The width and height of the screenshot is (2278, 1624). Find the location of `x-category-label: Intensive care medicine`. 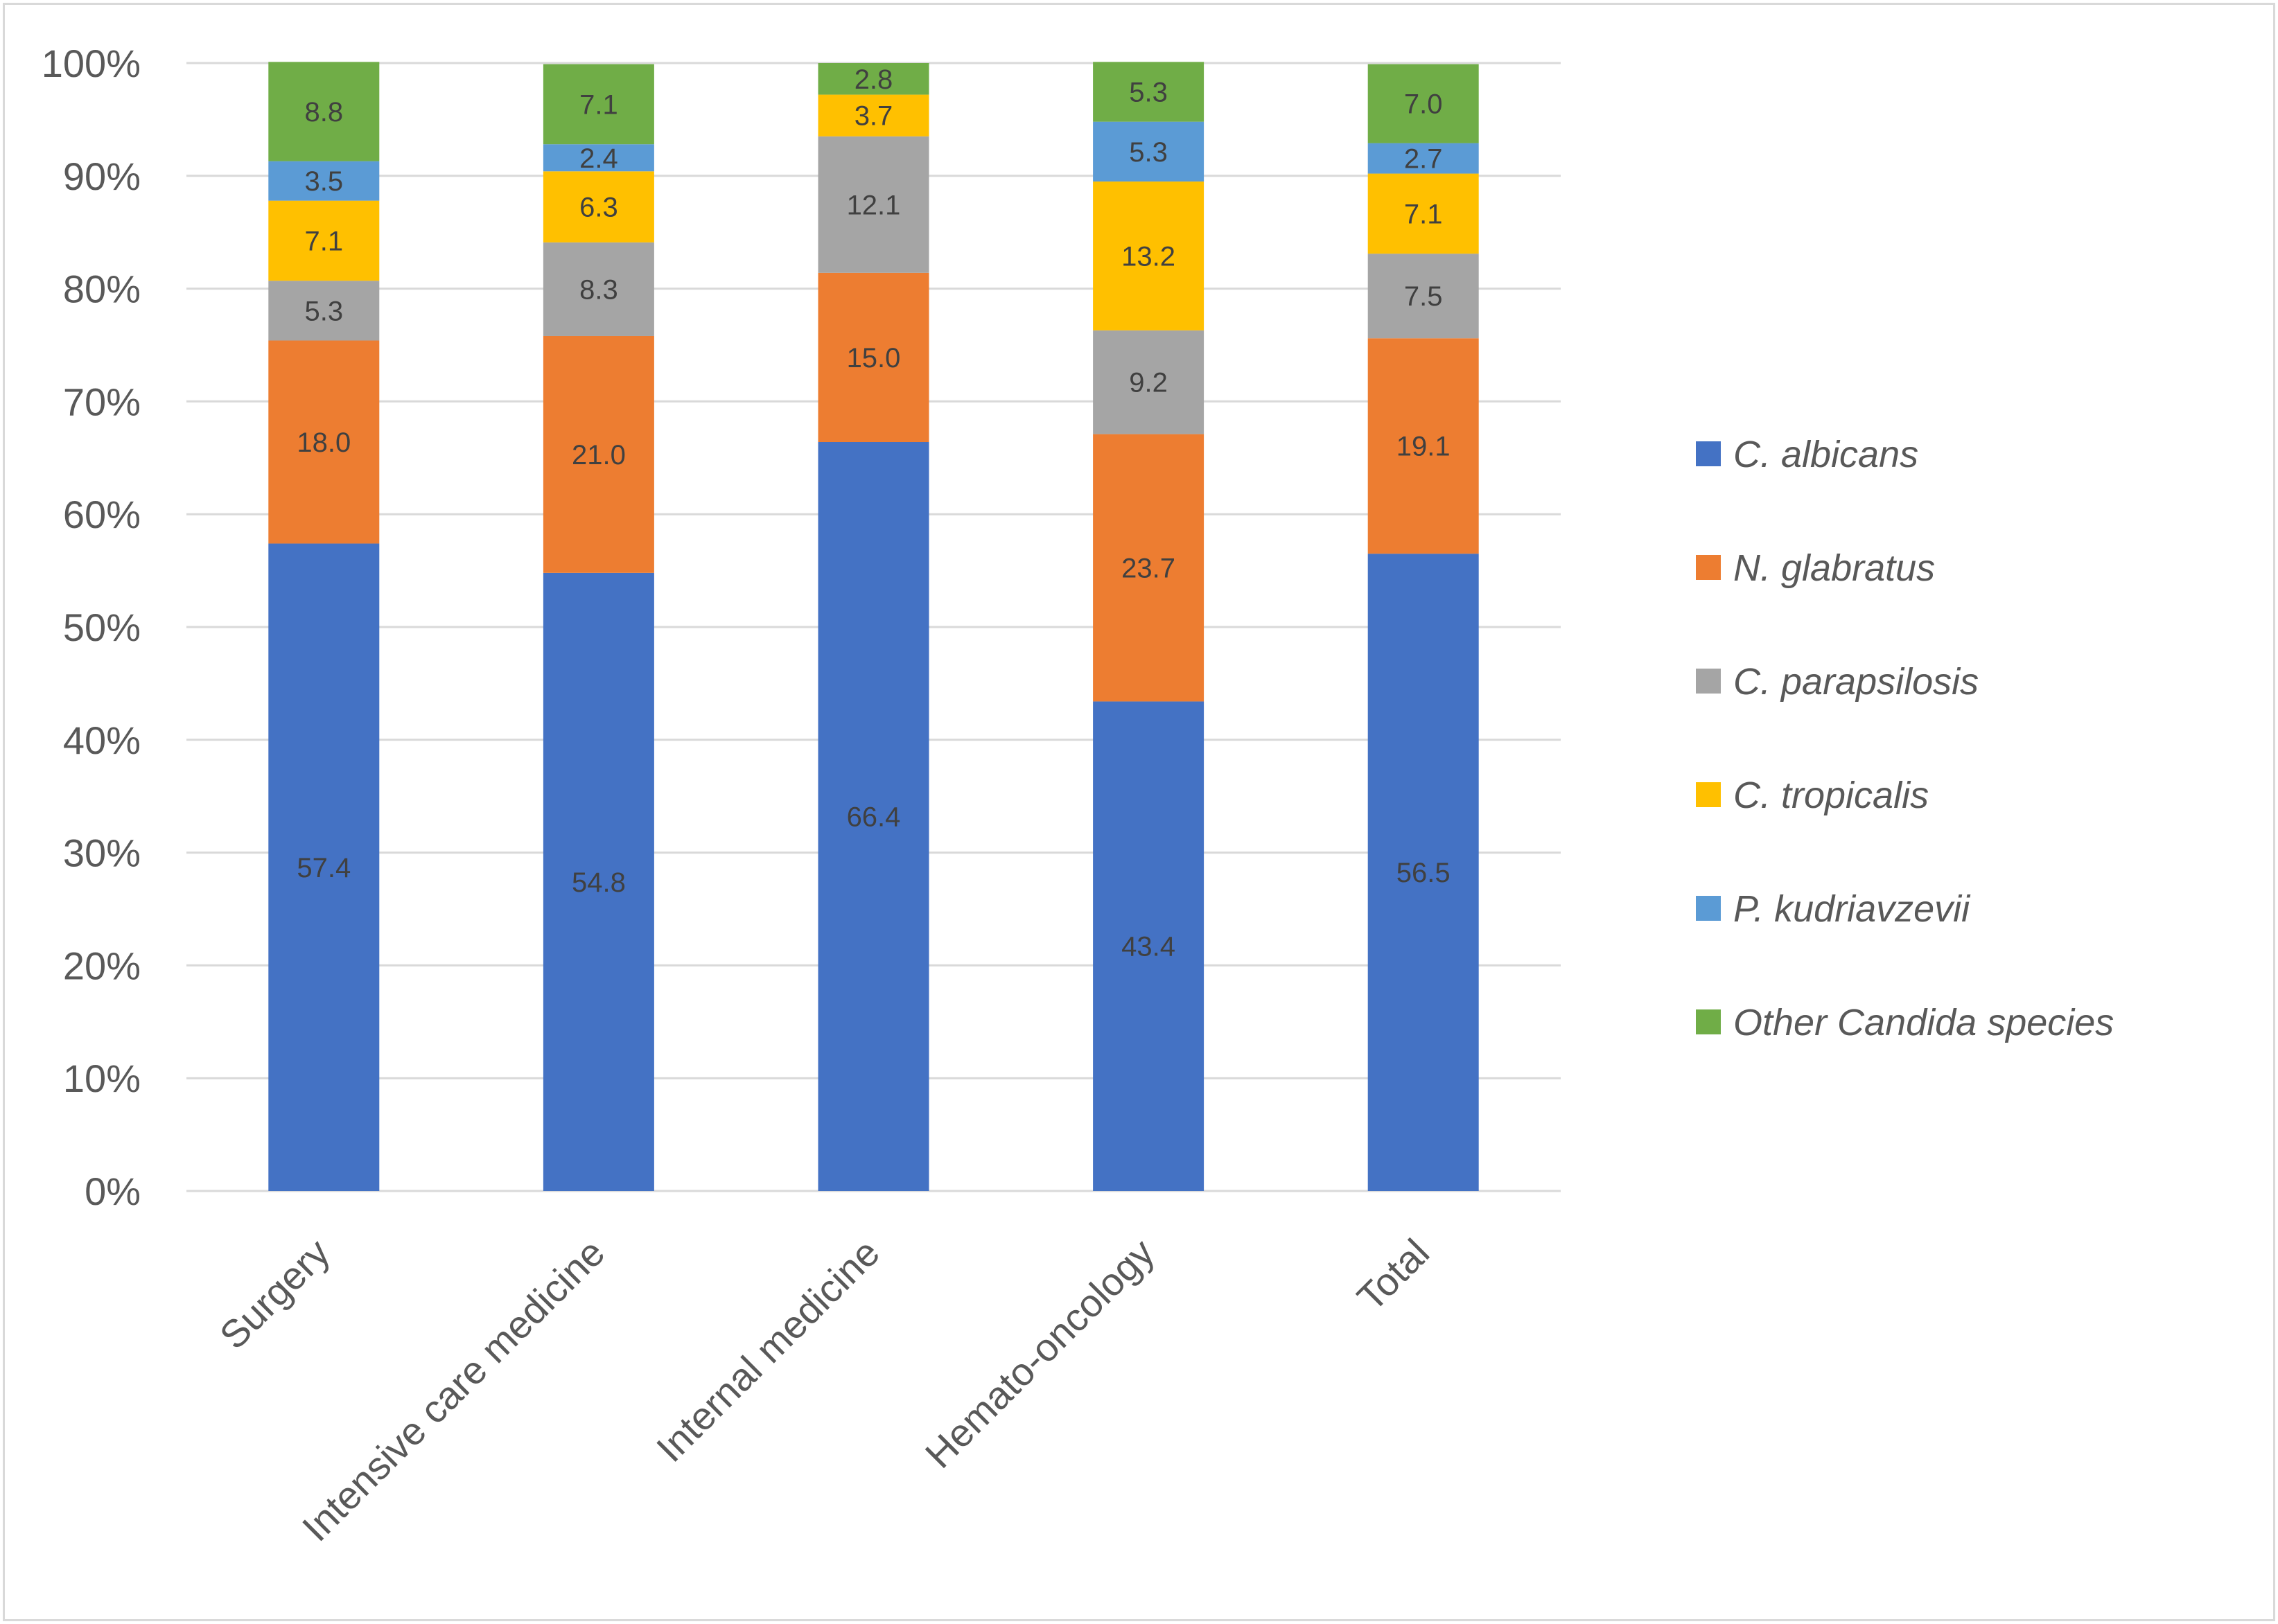

x-category-label: Intensive care medicine is located at coordinates (453, 1390).